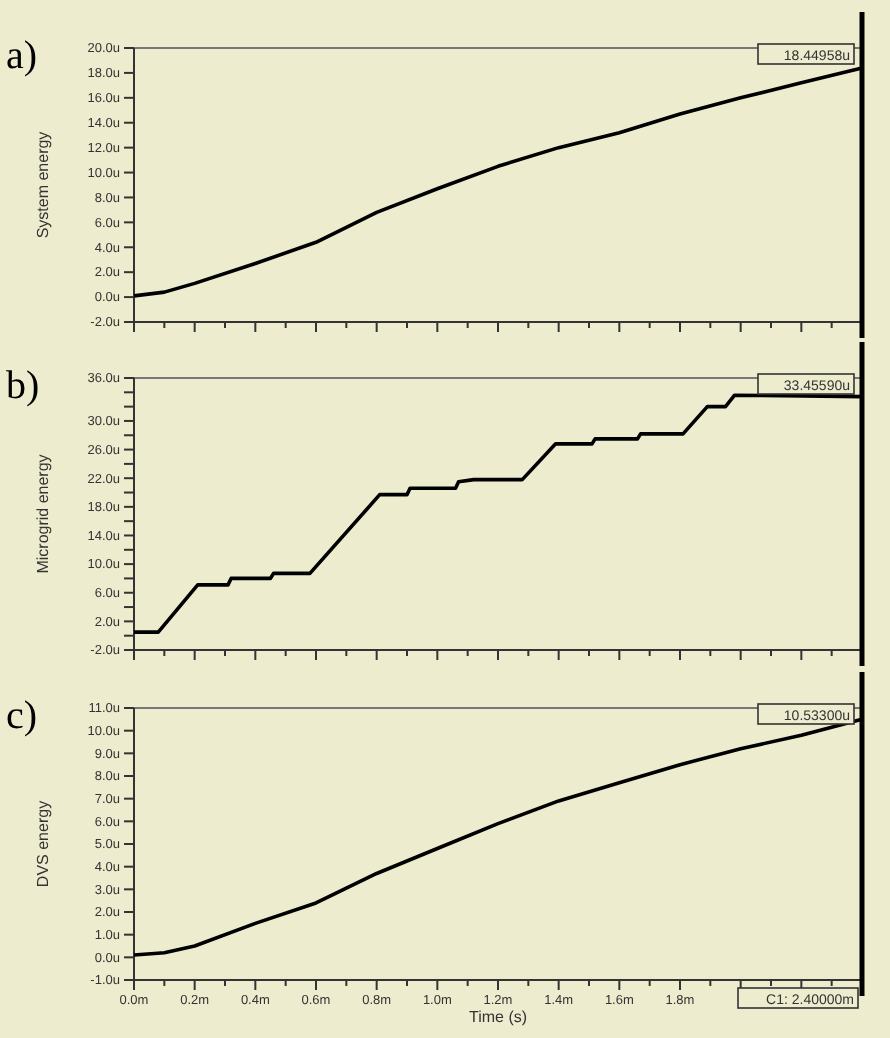  I want to click on y-axis-title: System energy, so click(43, 185).